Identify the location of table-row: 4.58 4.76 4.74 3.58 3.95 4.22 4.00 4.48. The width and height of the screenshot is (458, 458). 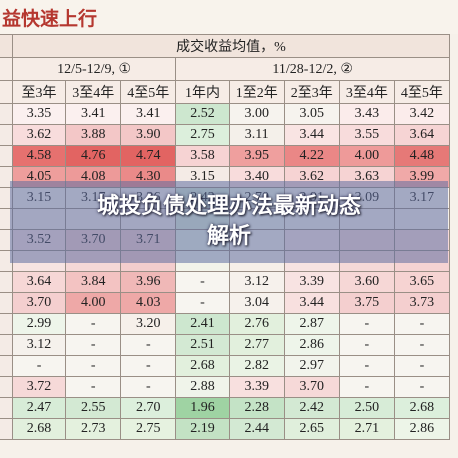
(225, 156).